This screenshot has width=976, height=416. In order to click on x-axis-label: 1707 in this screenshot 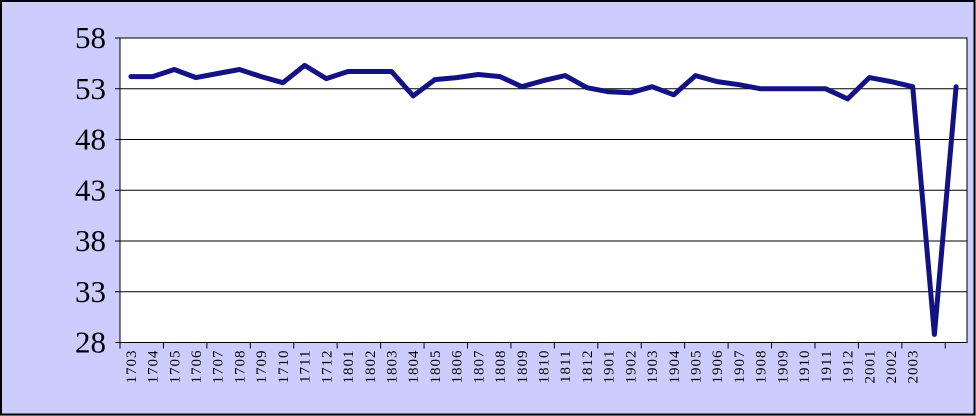, I will do `click(219, 367)`.